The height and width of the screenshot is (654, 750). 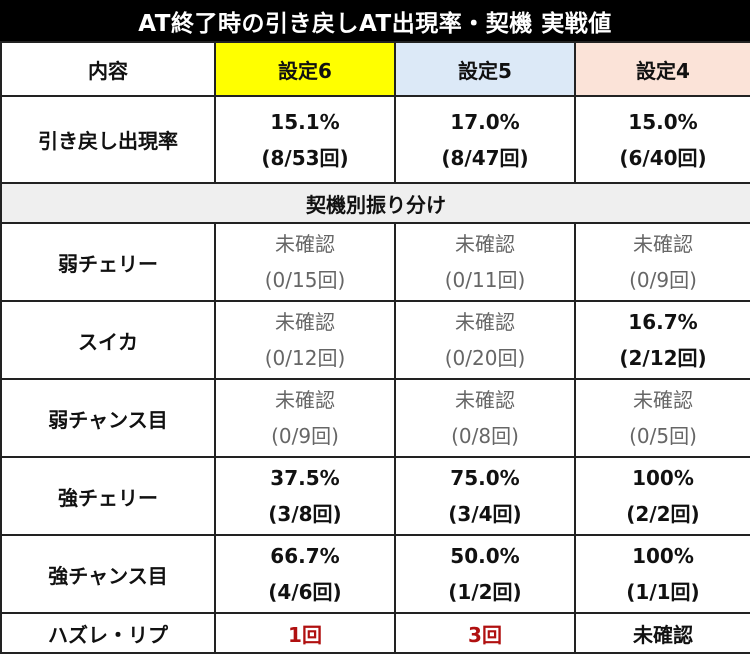 What do you see at coordinates (485, 121) in the screenshot?
I see `cell-pct: 17.0%` at bounding box center [485, 121].